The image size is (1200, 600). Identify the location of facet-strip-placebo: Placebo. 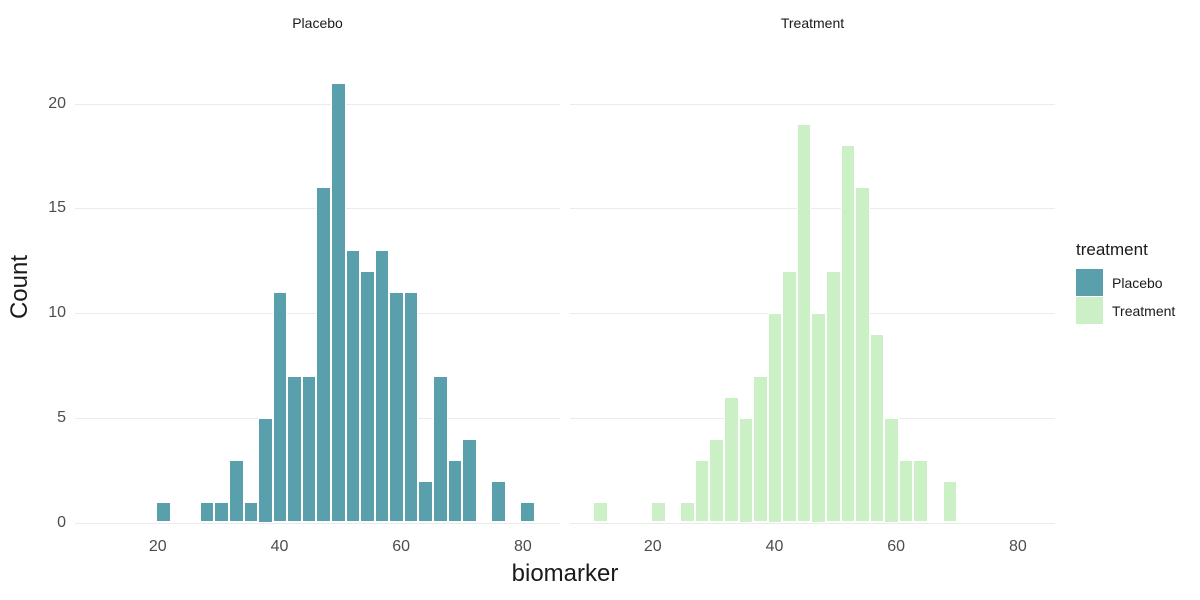
(317, 23).